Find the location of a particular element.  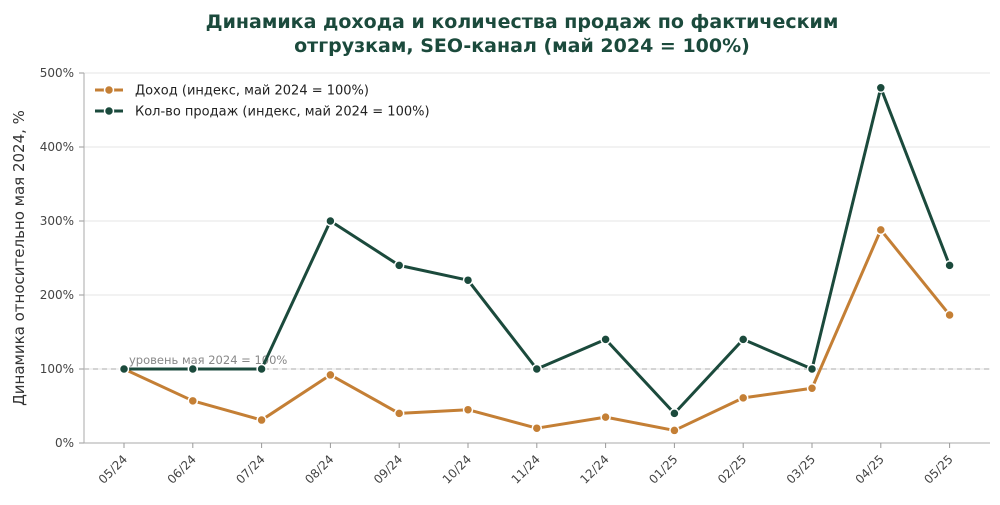

x-tick-label: 02/25 is located at coordinates (732, 469).